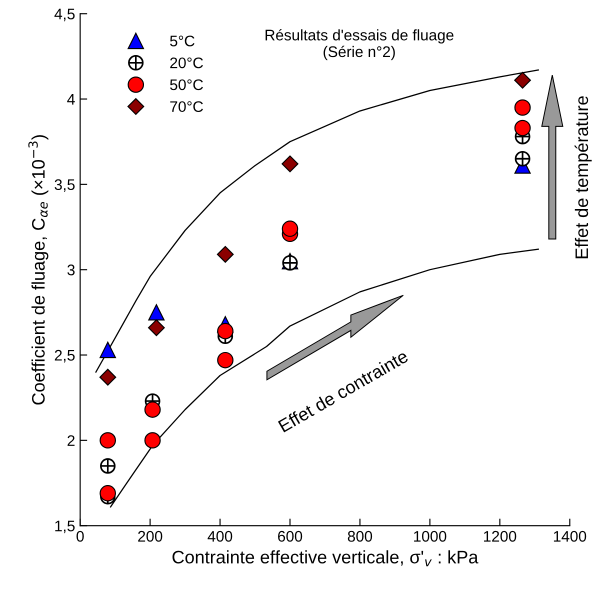  I want to click on legend-label: 50°C, so click(186, 84).